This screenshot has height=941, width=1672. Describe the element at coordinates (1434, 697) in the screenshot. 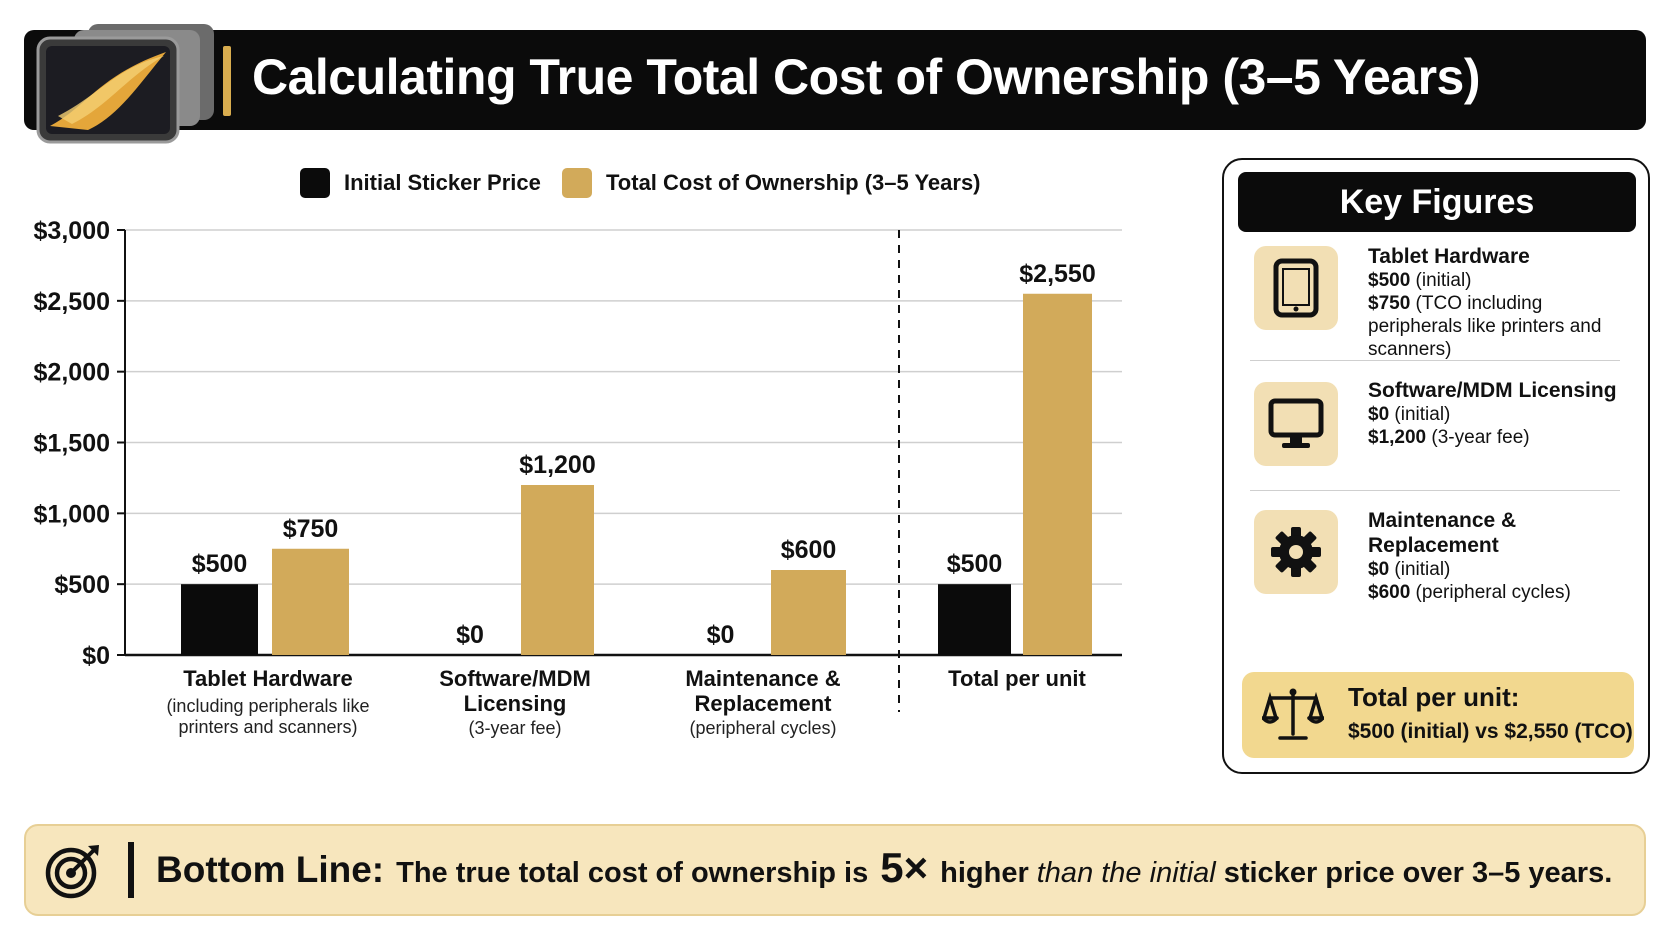

I see `total-per-unit-label: Total per unit:` at that location.